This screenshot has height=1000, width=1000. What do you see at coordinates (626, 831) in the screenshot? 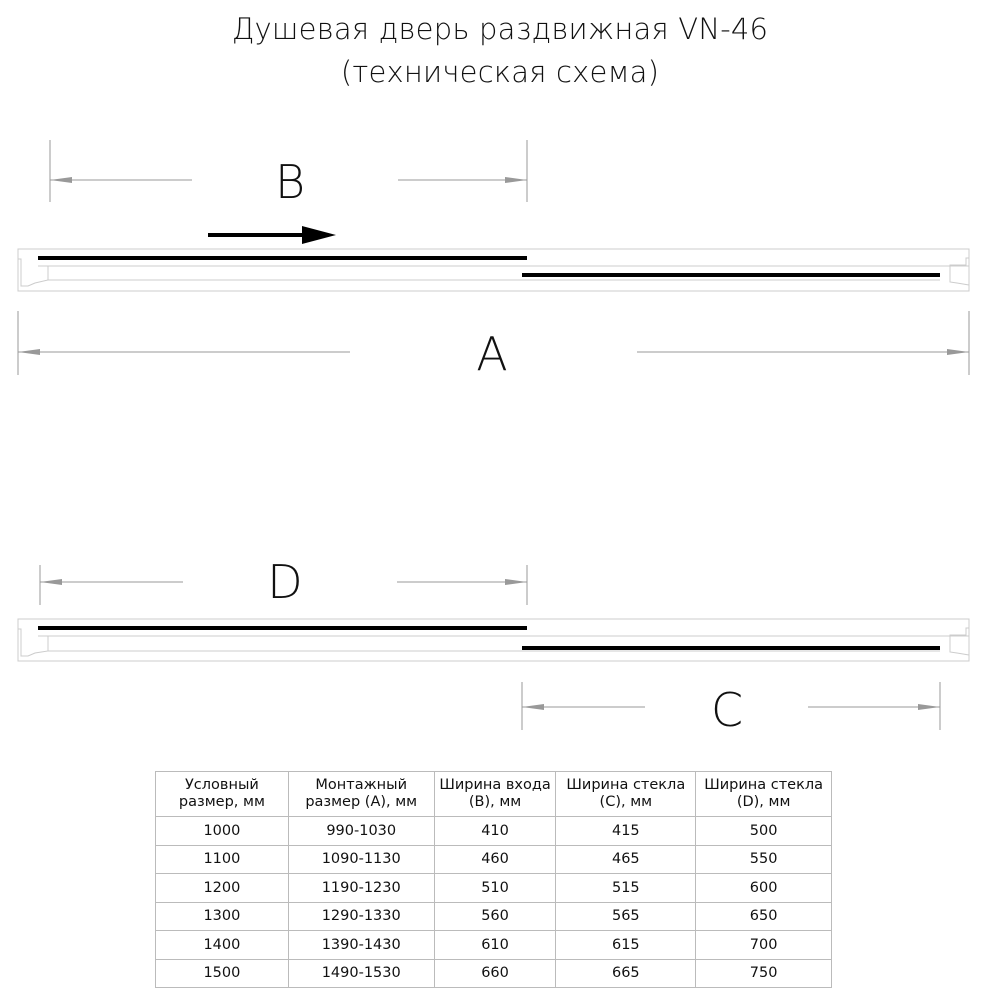
I see `table-cell: 415` at bounding box center [626, 831].